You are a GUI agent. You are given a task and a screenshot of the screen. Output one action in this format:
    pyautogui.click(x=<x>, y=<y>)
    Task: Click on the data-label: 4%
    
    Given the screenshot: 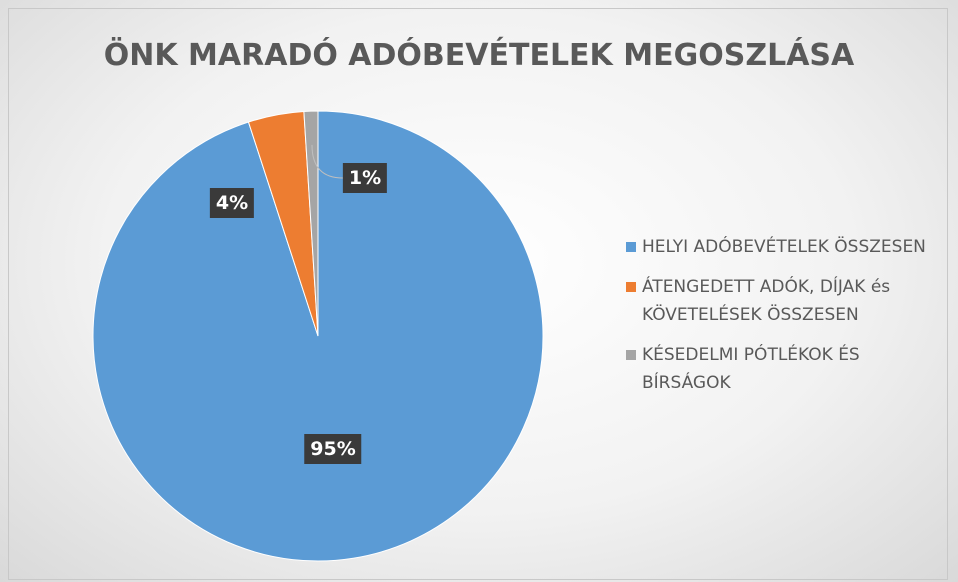 What is the action you would take?
    pyautogui.click(x=232, y=203)
    